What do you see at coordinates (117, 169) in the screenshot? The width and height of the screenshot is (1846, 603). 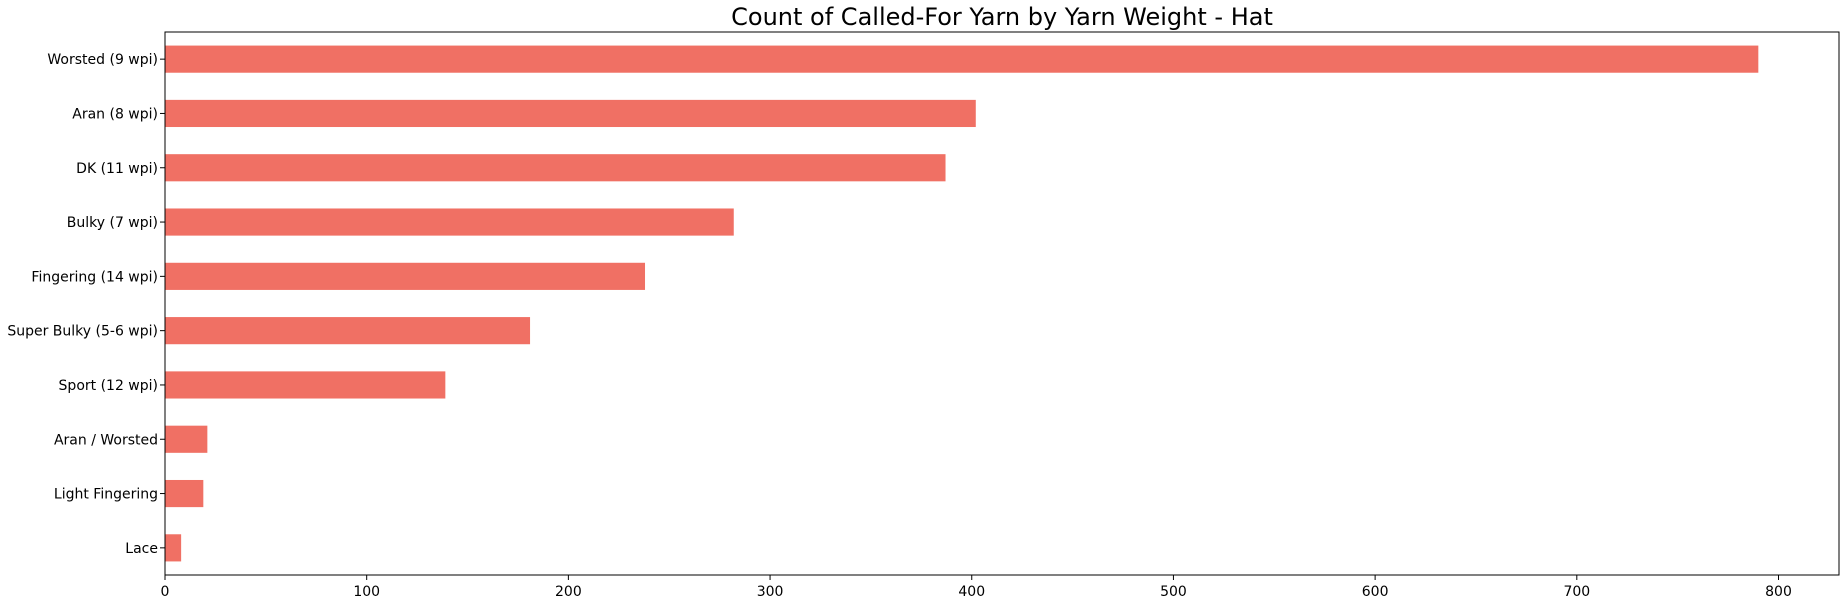 I see `y-tick-label: DK (11 wpi)` at bounding box center [117, 169].